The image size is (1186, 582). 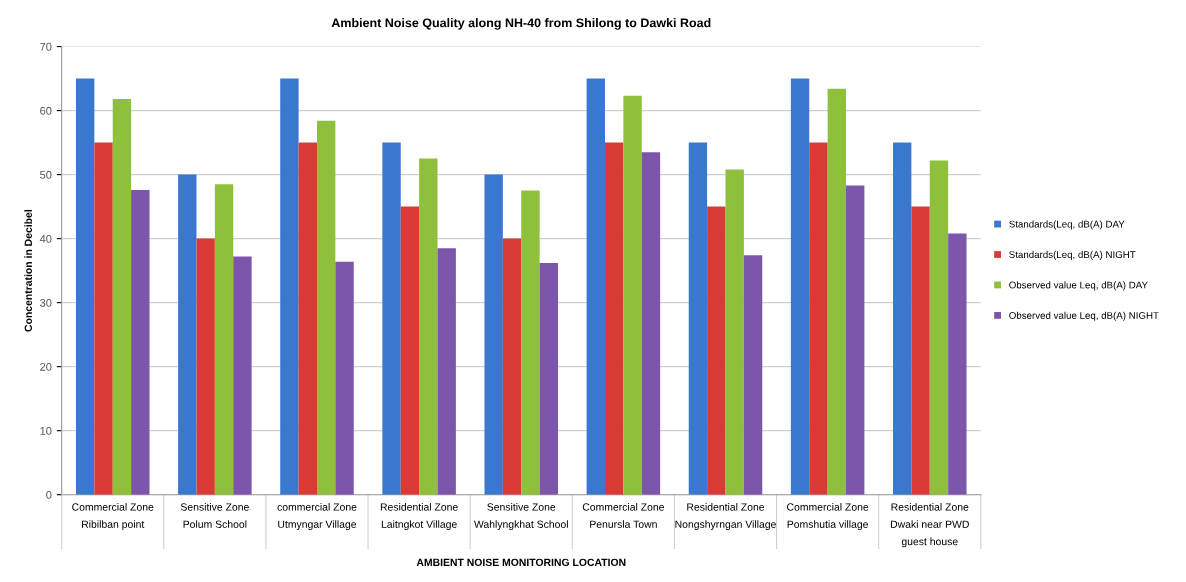 I want to click on legend-label: Observed value Leq, dB(A) DAY, so click(x=1078, y=286).